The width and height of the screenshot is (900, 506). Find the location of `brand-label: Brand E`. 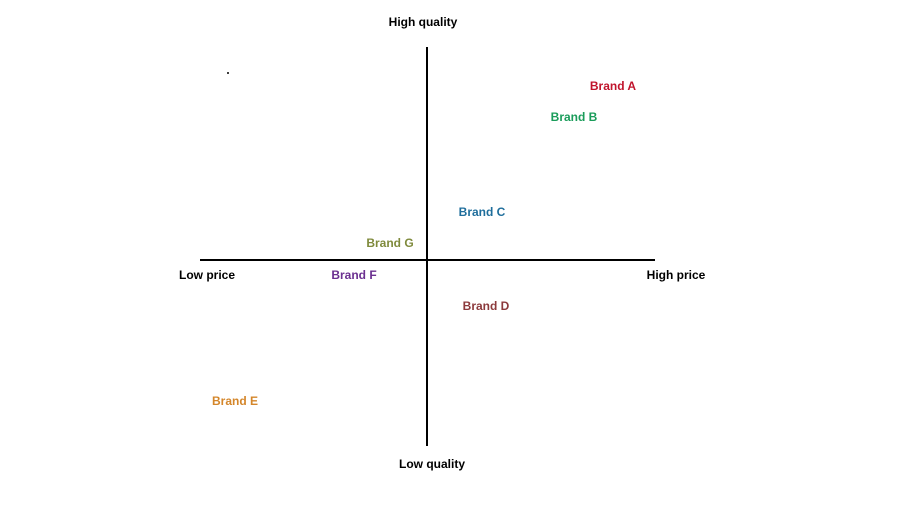

brand-label: Brand E is located at coordinates (235, 401).